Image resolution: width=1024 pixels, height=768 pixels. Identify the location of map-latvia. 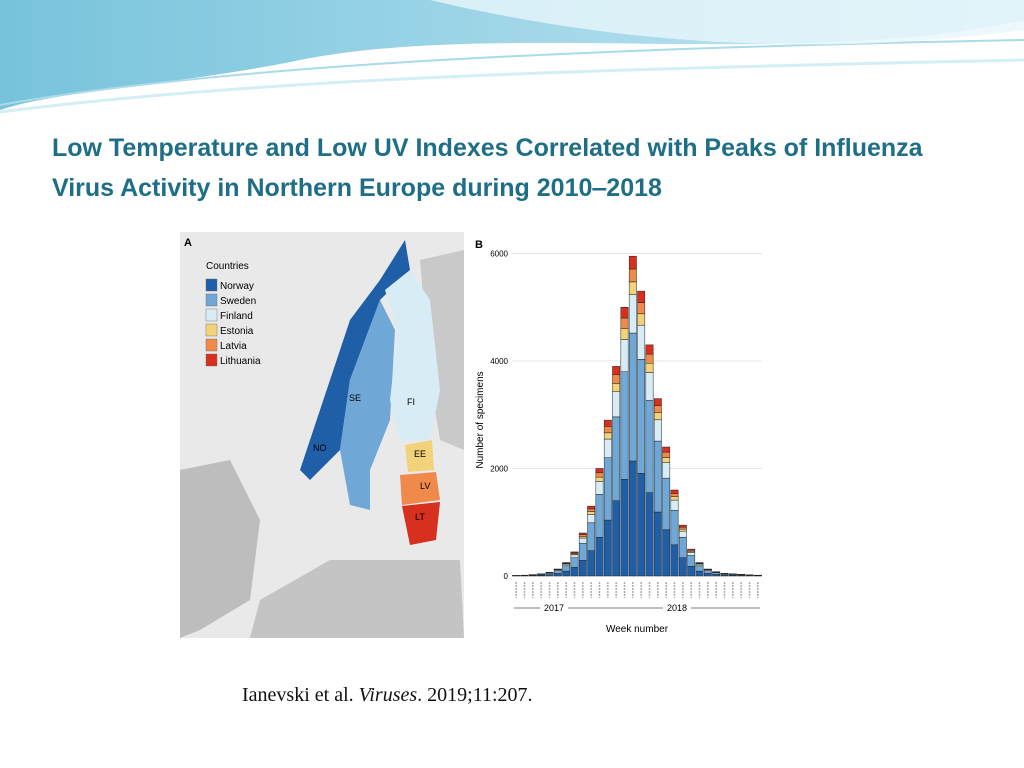
(420, 488).